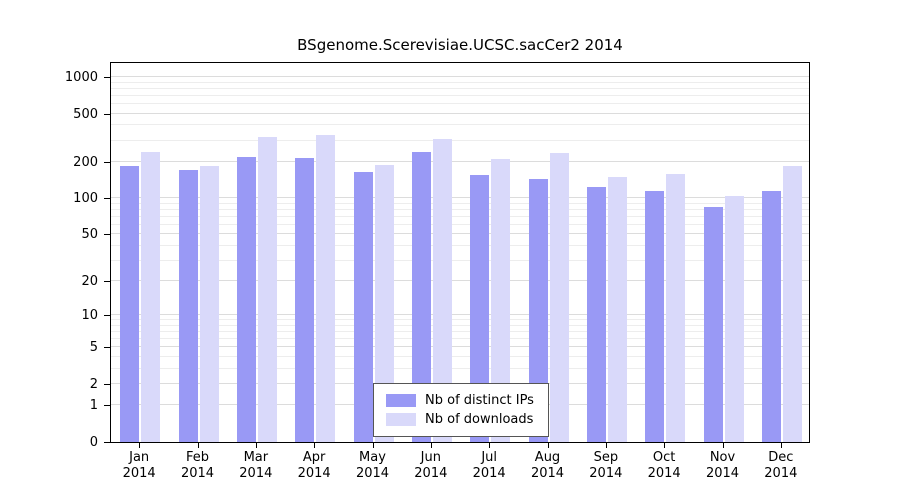  Describe the element at coordinates (89, 282) in the screenshot. I see `y-tick-label: 20` at that location.